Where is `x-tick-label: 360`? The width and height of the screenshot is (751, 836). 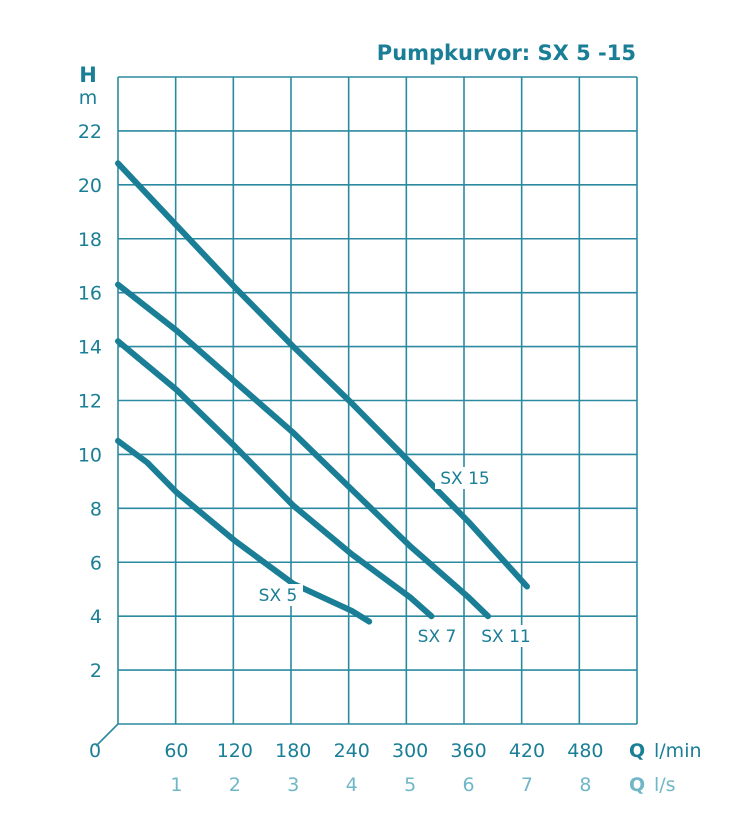
x-tick-label: 360 is located at coordinates (468, 751).